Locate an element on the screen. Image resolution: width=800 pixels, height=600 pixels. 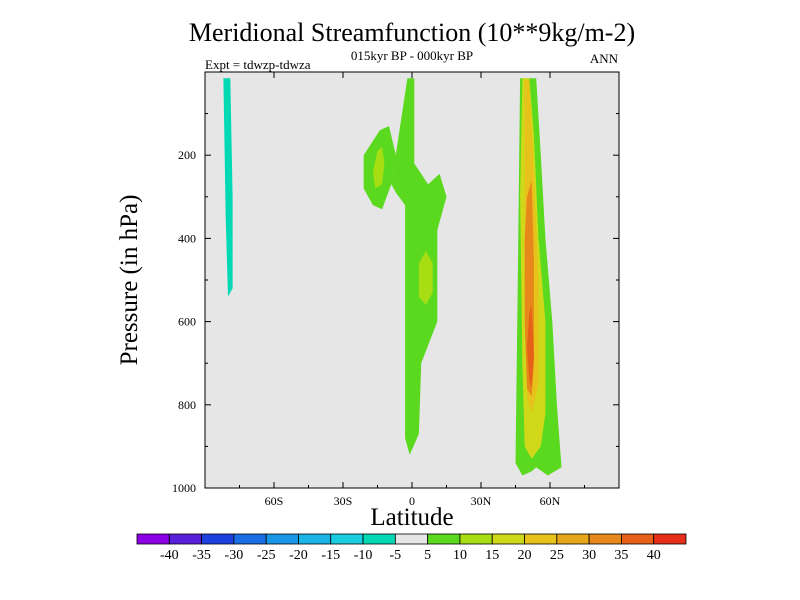
season-label: ANN is located at coordinates (604, 58).